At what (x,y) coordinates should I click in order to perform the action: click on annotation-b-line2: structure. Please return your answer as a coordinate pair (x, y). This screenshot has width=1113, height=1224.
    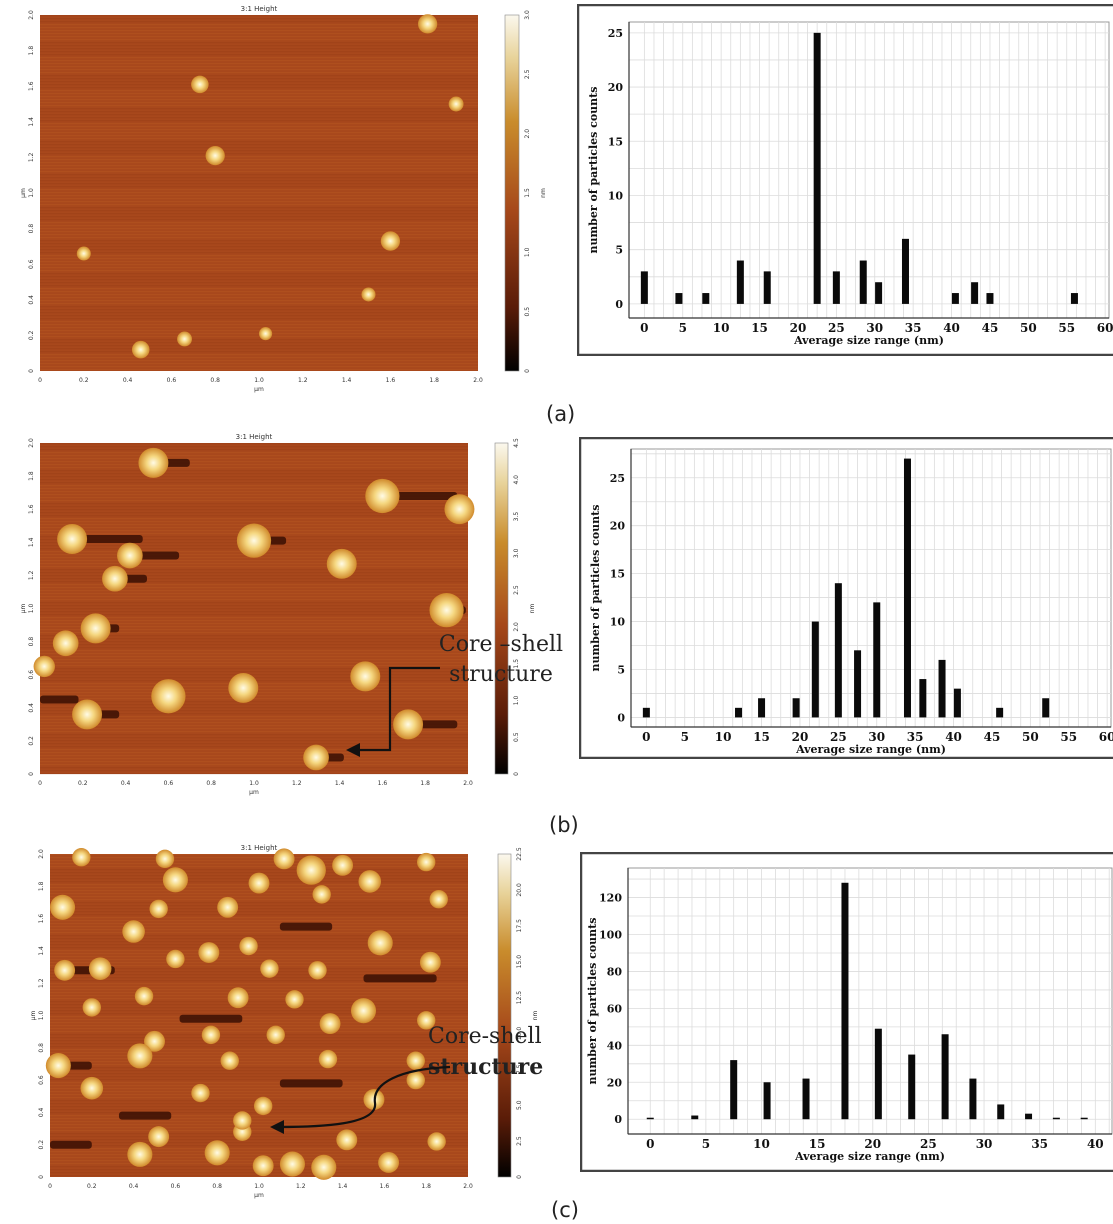
    Looking at the image, I should click on (501, 674).